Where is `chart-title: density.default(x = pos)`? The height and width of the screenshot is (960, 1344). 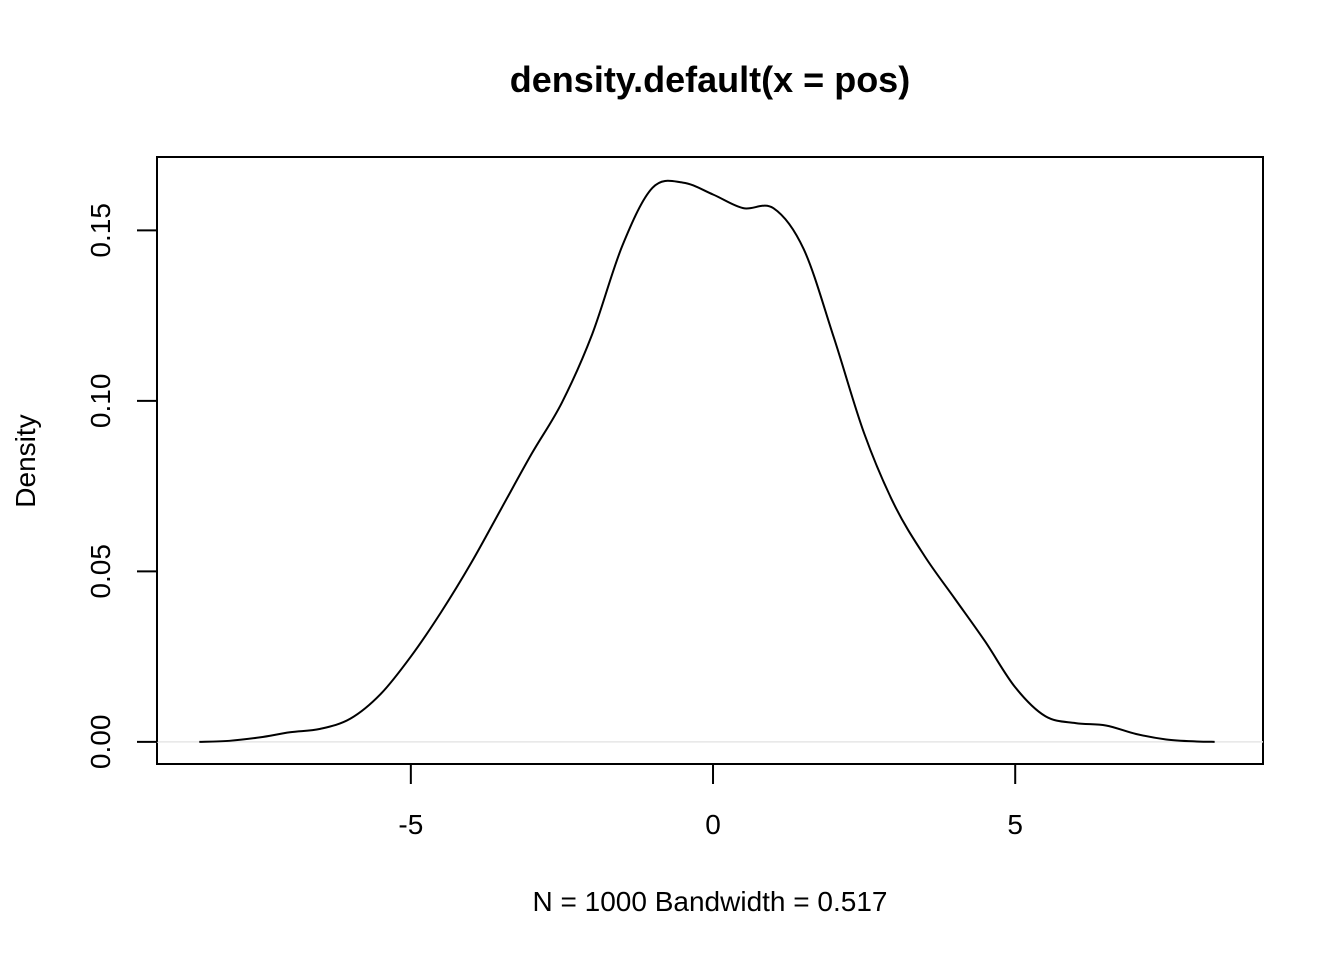 chart-title: density.default(x = pos) is located at coordinates (710, 79).